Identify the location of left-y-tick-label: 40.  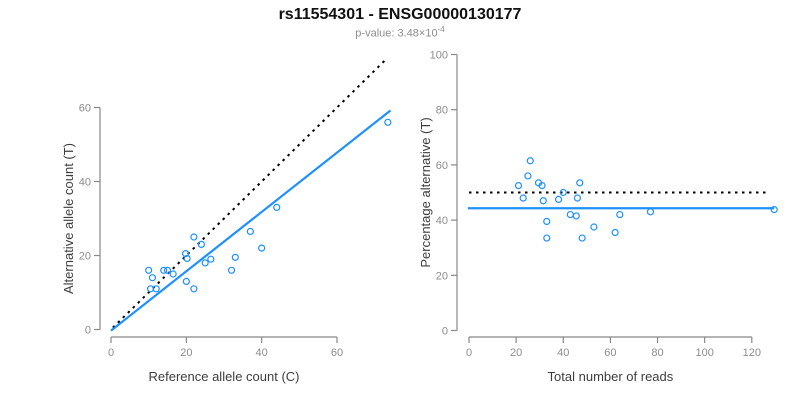
(85, 183).